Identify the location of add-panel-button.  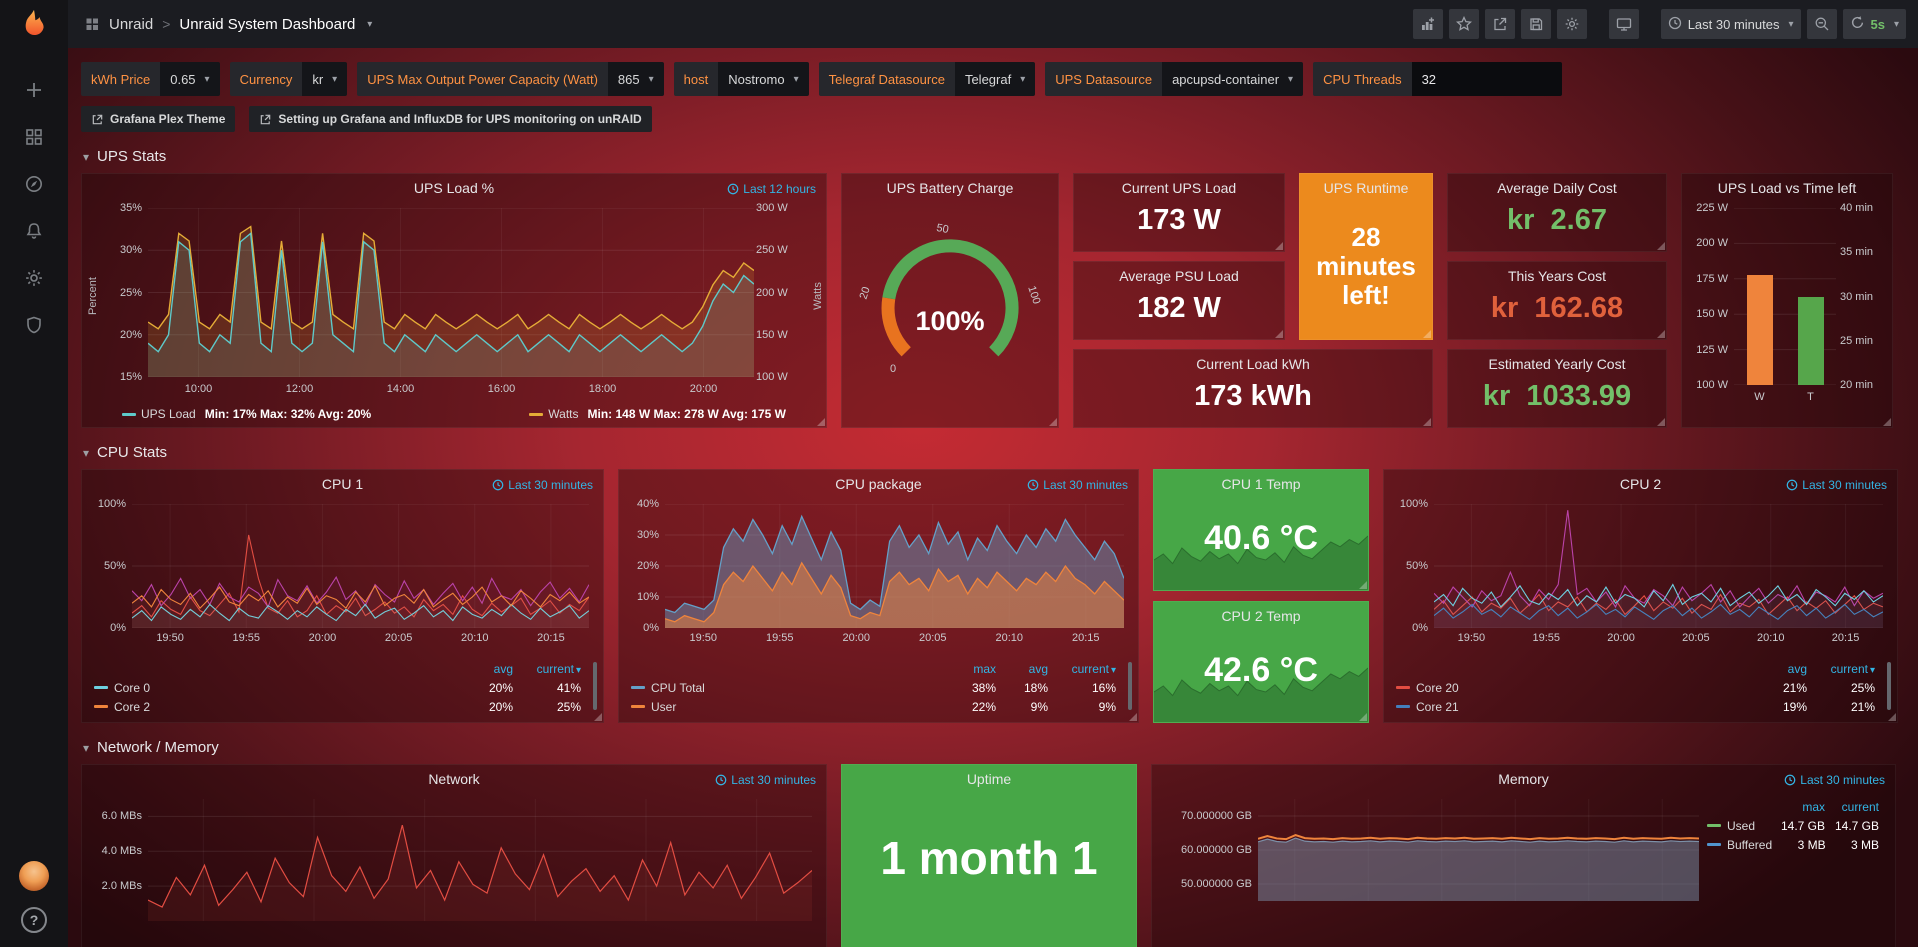
(1427, 24).